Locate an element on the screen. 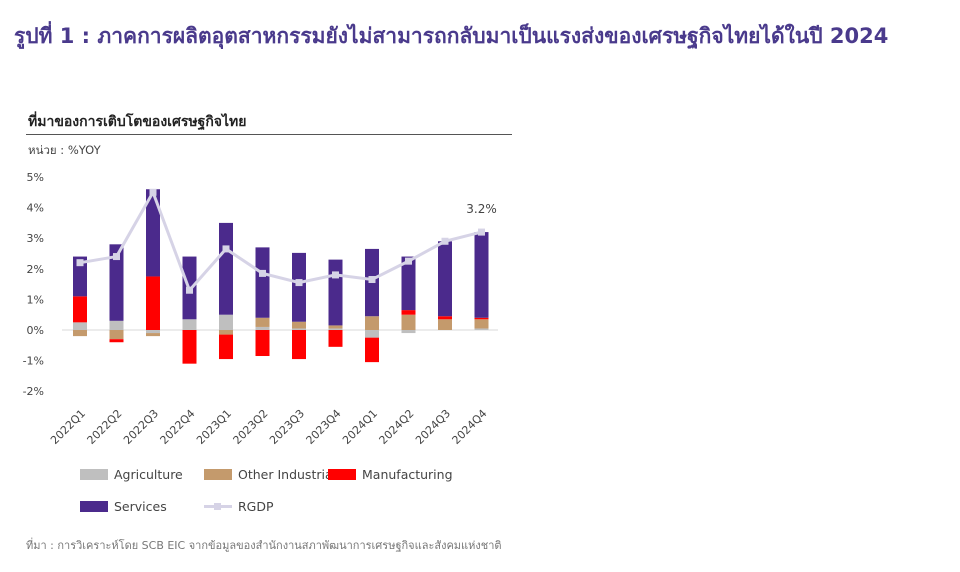 The width and height of the screenshot is (960, 572). x-tick-label: 2022Q1 is located at coordinates (68, 427).